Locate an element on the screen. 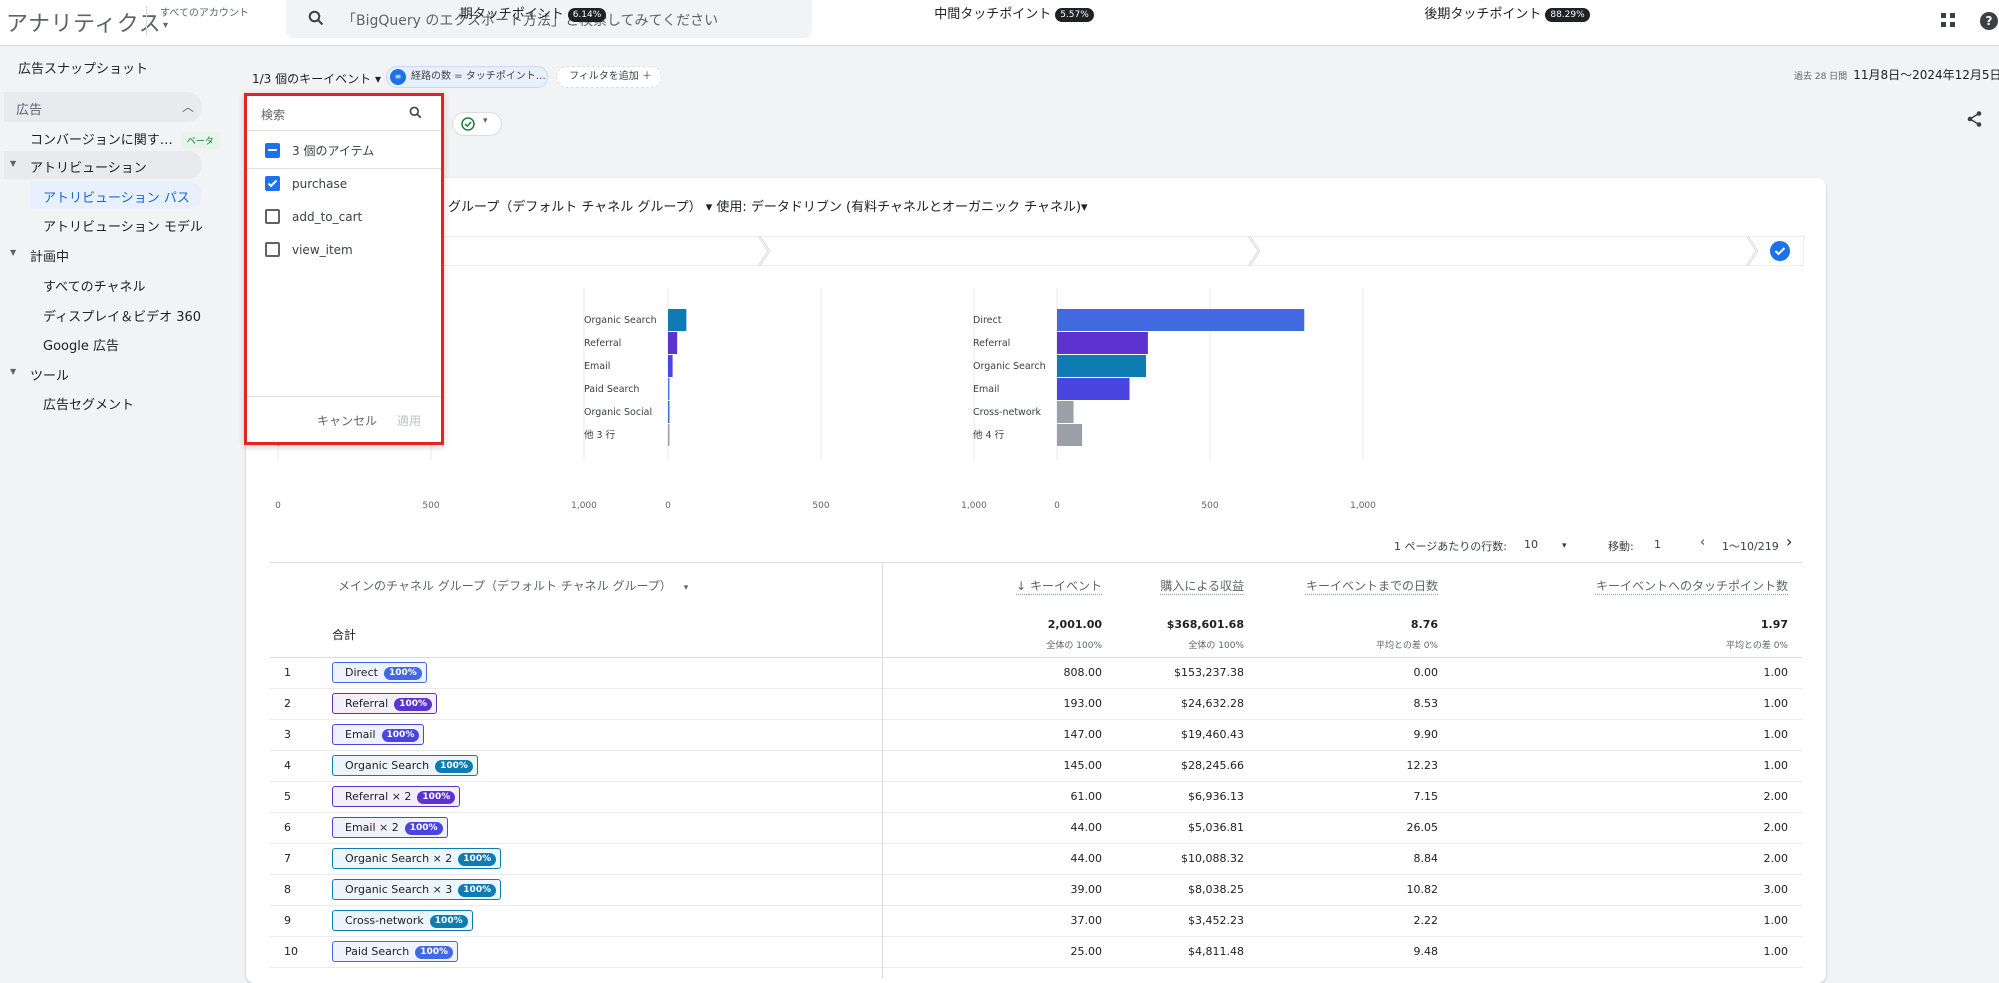  nav-item-attribution-models: アトリビューション モデル is located at coordinates (123, 227).